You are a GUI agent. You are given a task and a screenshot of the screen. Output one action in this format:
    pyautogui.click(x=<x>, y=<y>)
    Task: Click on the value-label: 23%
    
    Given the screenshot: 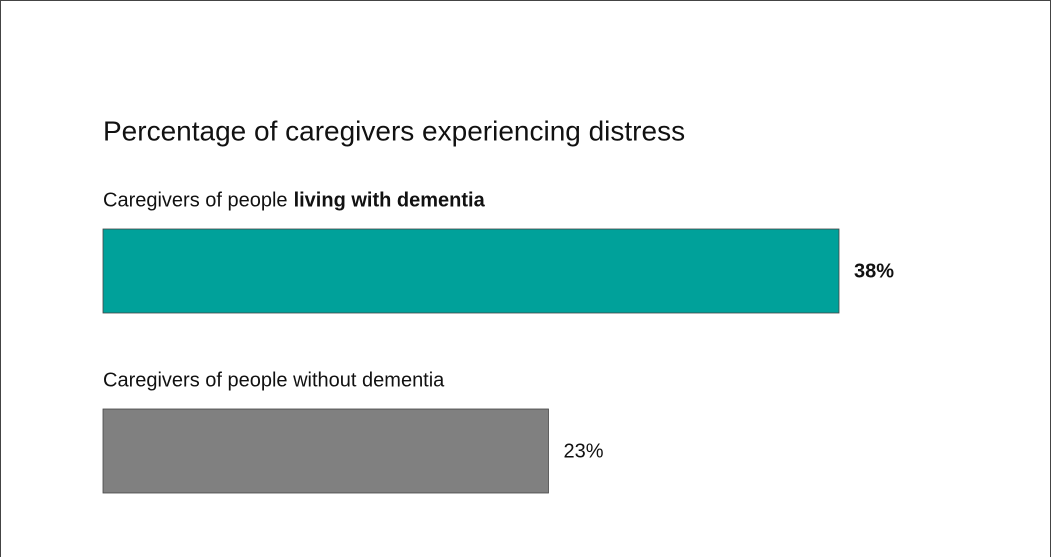 What is the action you would take?
    pyautogui.click(x=583, y=451)
    